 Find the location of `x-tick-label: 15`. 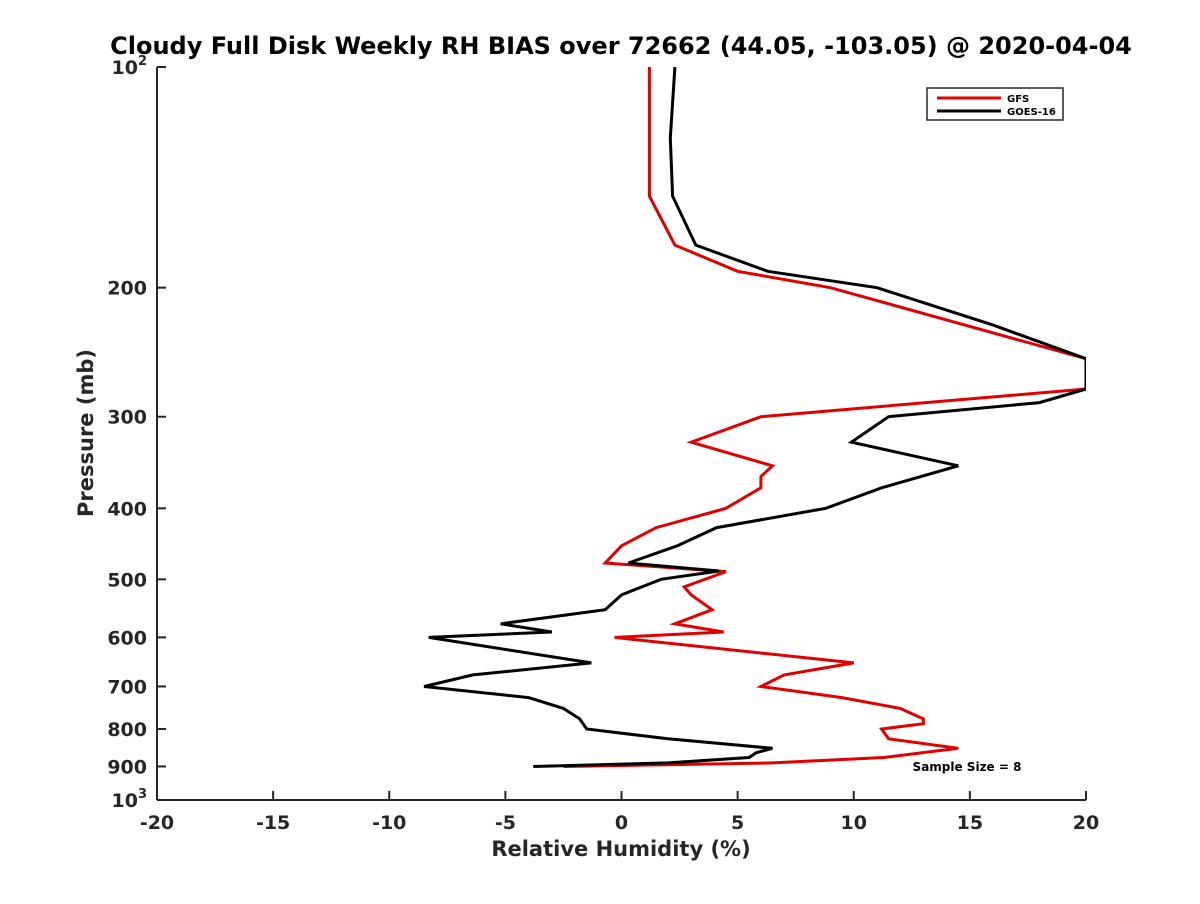

x-tick-label: 15 is located at coordinates (970, 823).